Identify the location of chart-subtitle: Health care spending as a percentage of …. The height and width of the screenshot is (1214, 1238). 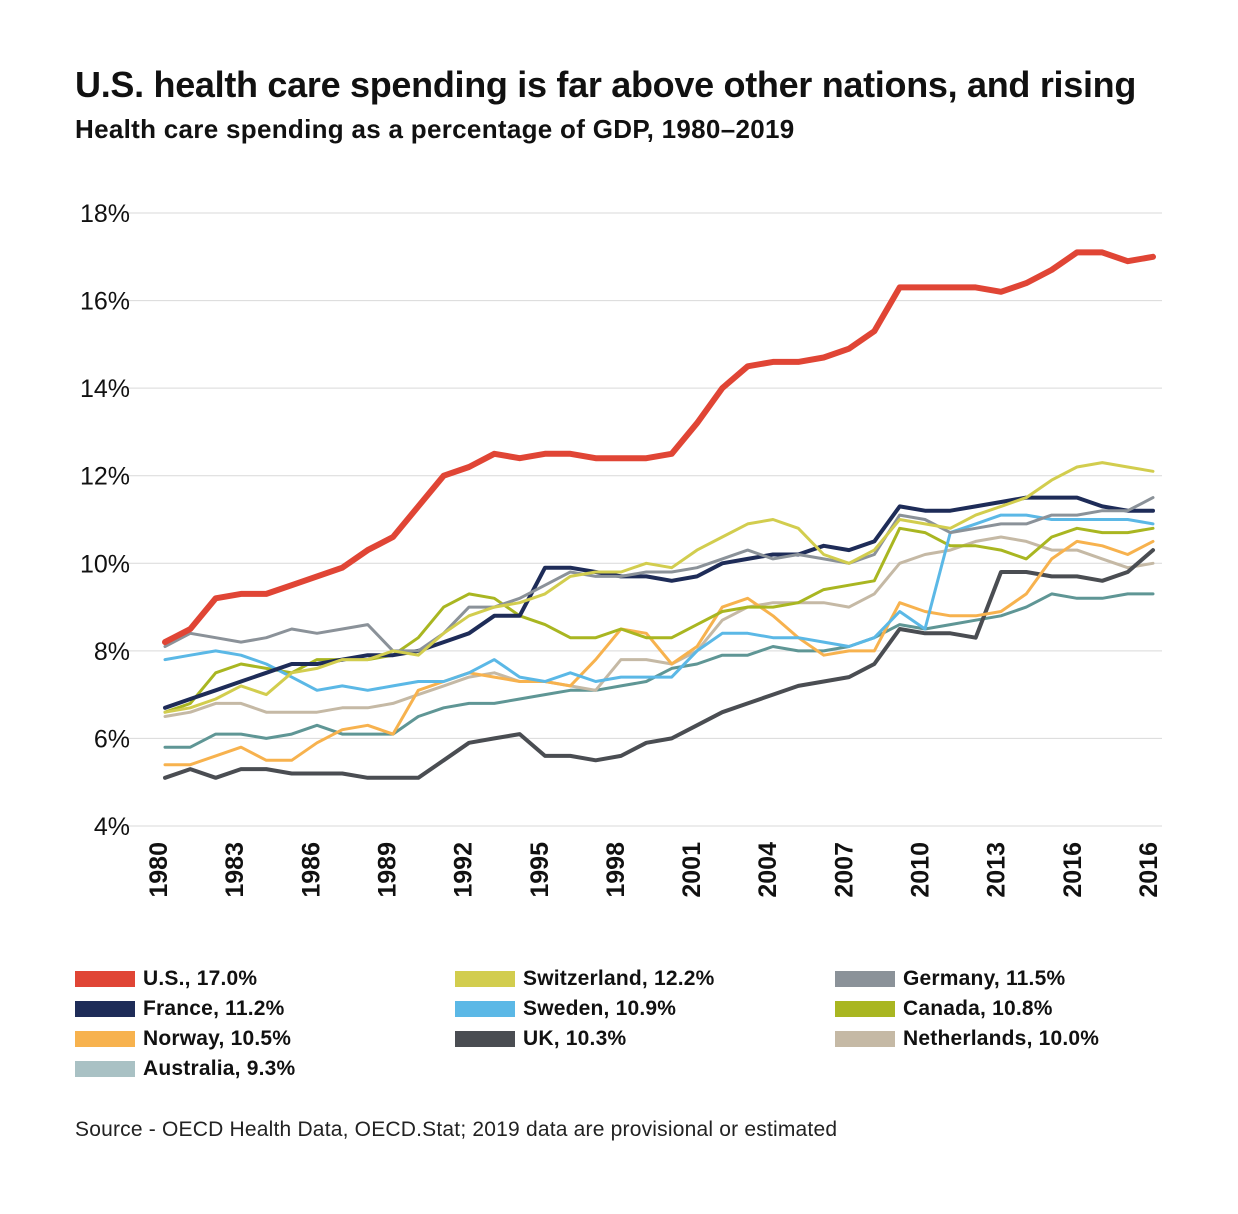
(435, 129).